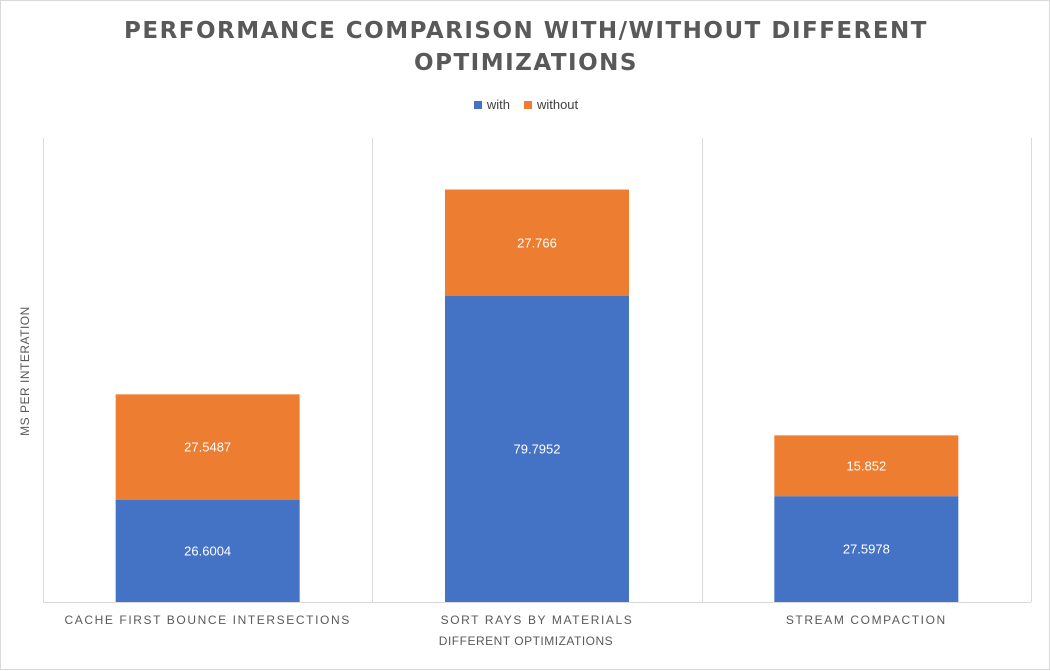  I want to click on legend: with without, so click(525, 104).